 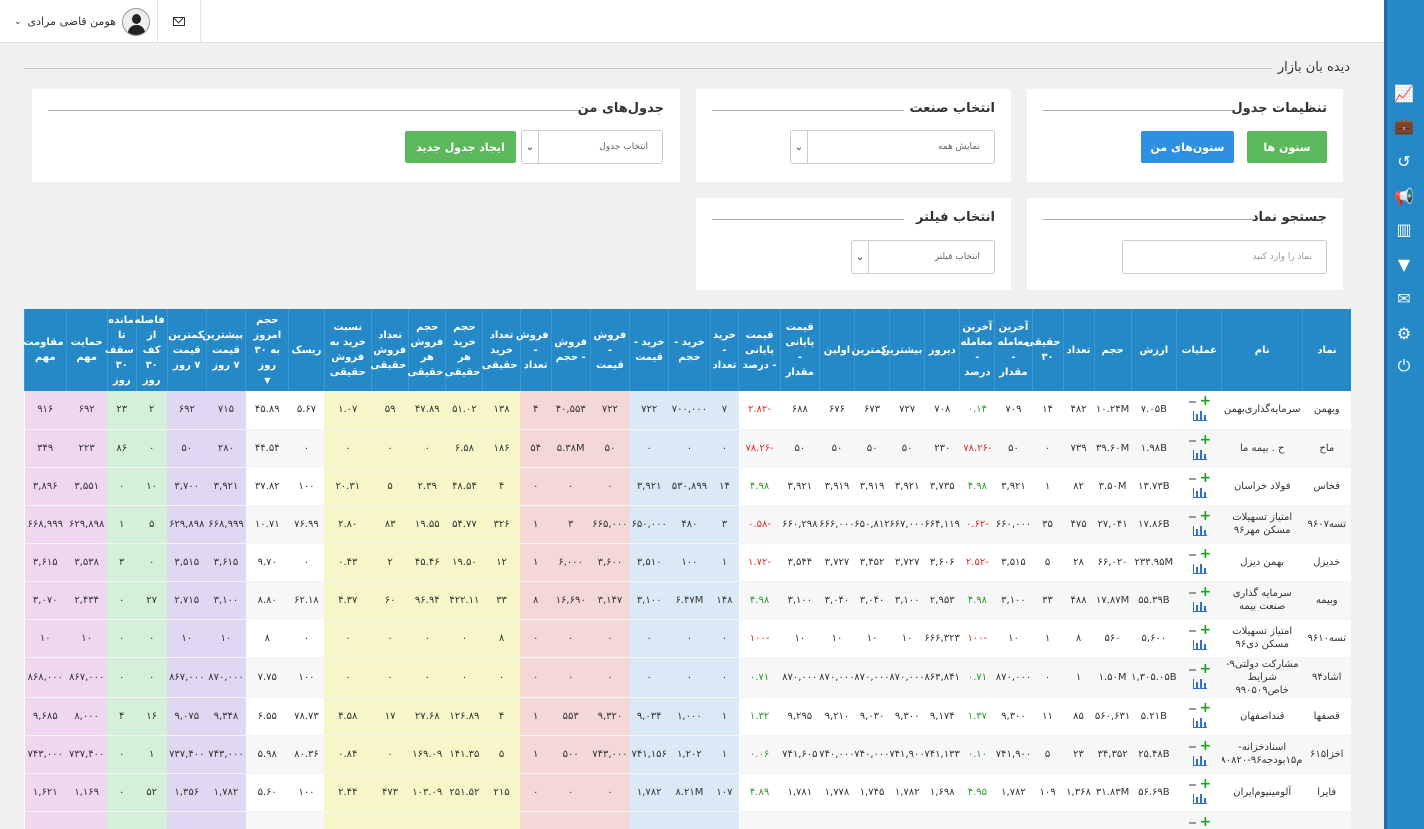 I want to click on column-header: فروش - تعداد, so click(x=534, y=350).